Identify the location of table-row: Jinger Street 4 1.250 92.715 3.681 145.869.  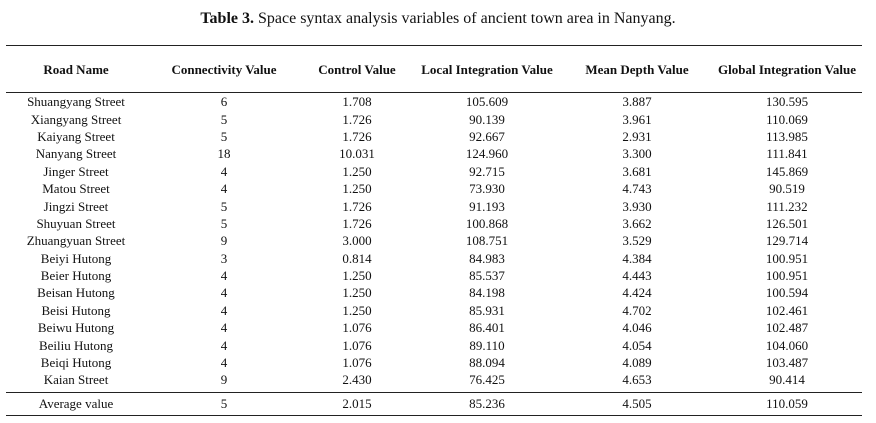
(434, 171).